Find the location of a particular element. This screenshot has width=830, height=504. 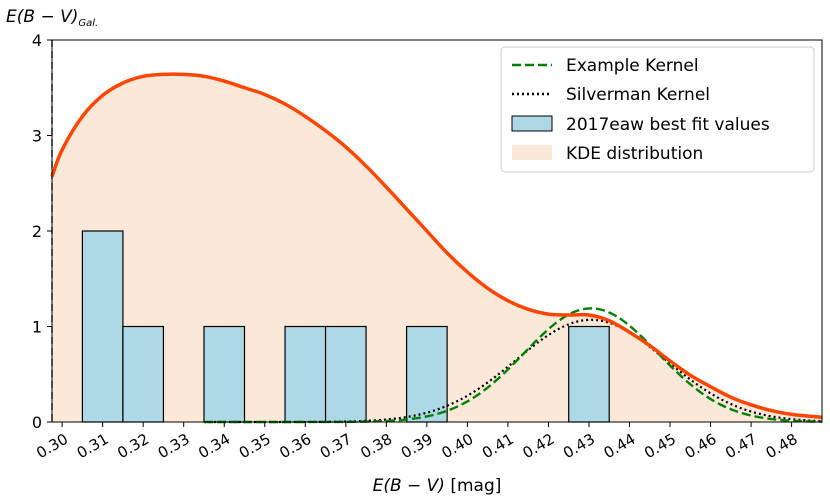

legend-label-best-fit-values: 2017eaw best fit values is located at coordinates (668, 125).